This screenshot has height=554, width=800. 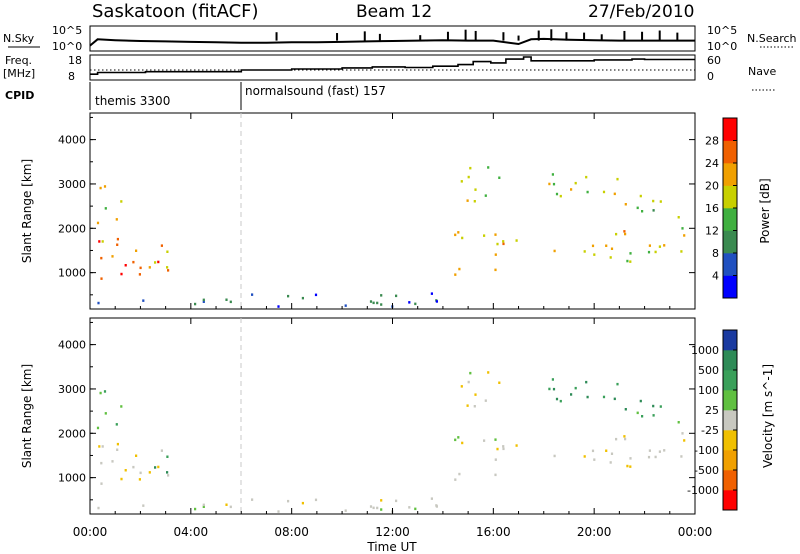 I want to click on ytick-label: 4000, so click(x=72, y=345).